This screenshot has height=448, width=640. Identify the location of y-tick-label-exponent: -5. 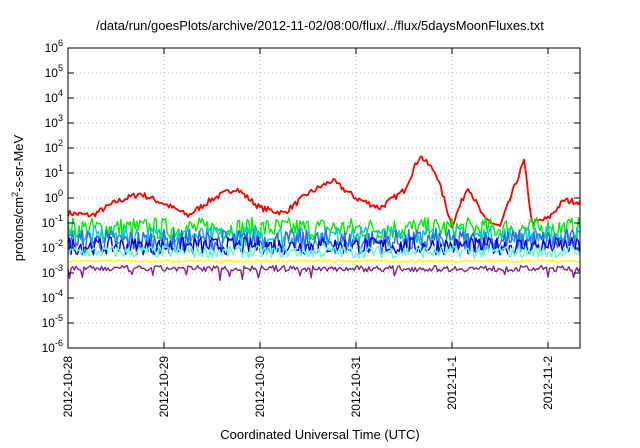
(59, 318).